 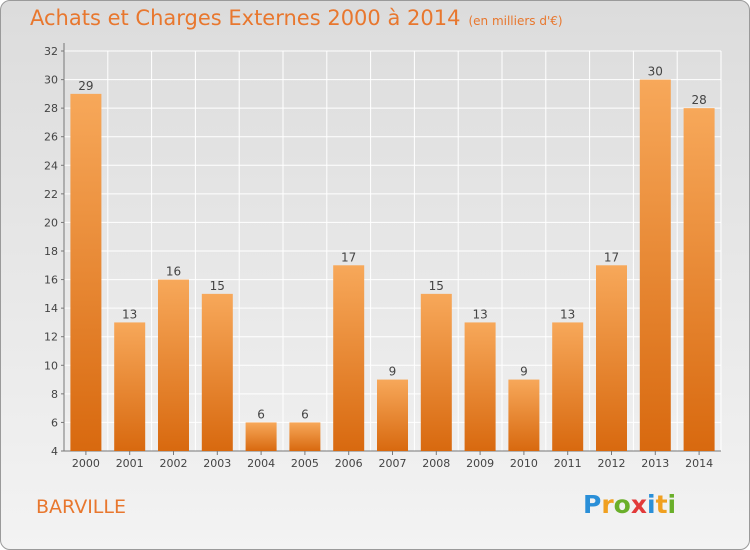 What do you see at coordinates (698, 100) in the screenshot?
I see `bar-value-label: 28` at bounding box center [698, 100].